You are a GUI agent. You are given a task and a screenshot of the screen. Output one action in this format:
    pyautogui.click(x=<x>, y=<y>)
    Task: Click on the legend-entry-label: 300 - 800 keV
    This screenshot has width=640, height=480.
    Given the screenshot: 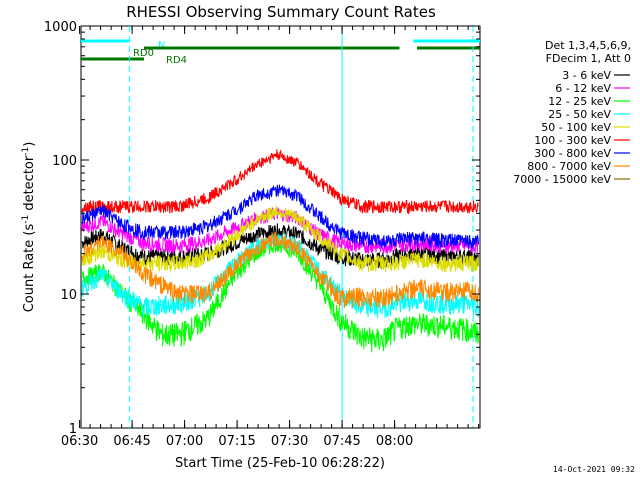 What is the action you would take?
    pyautogui.click(x=572, y=153)
    